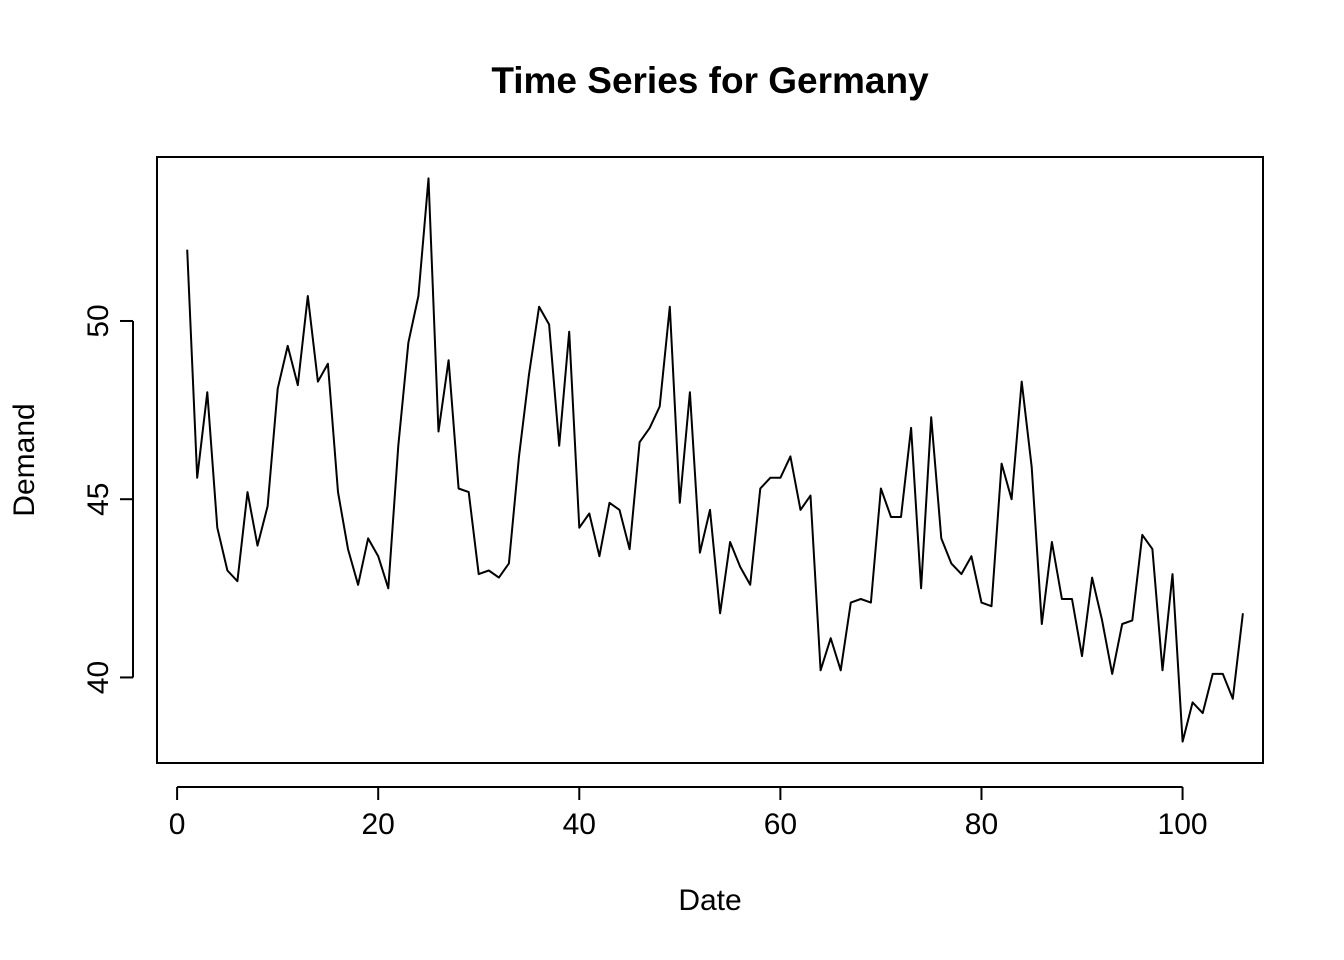 The width and height of the screenshot is (1344, 960). I want to click on y-axis: 40 45 50, so click(108, 499).